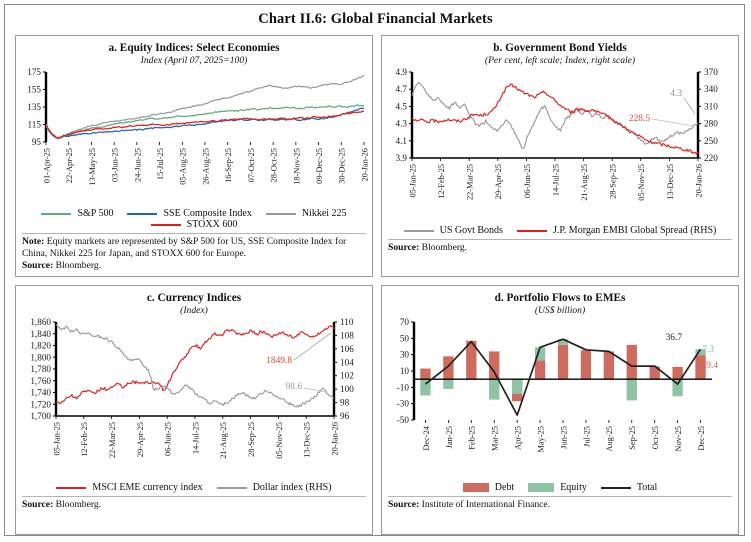  What do you see at coordinates (95, 213) in the screenshot?
I see `legend-label: S&P 500` at bounding box center [95, 213].